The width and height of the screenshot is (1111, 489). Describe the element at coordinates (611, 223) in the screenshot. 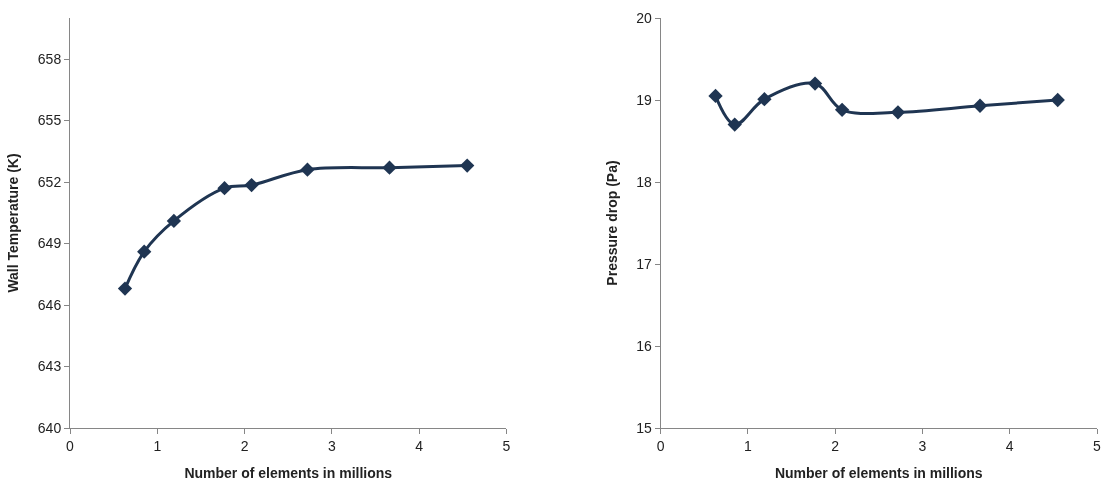

I see `y-axis-title: Pressure drop (Pa)` at that location.